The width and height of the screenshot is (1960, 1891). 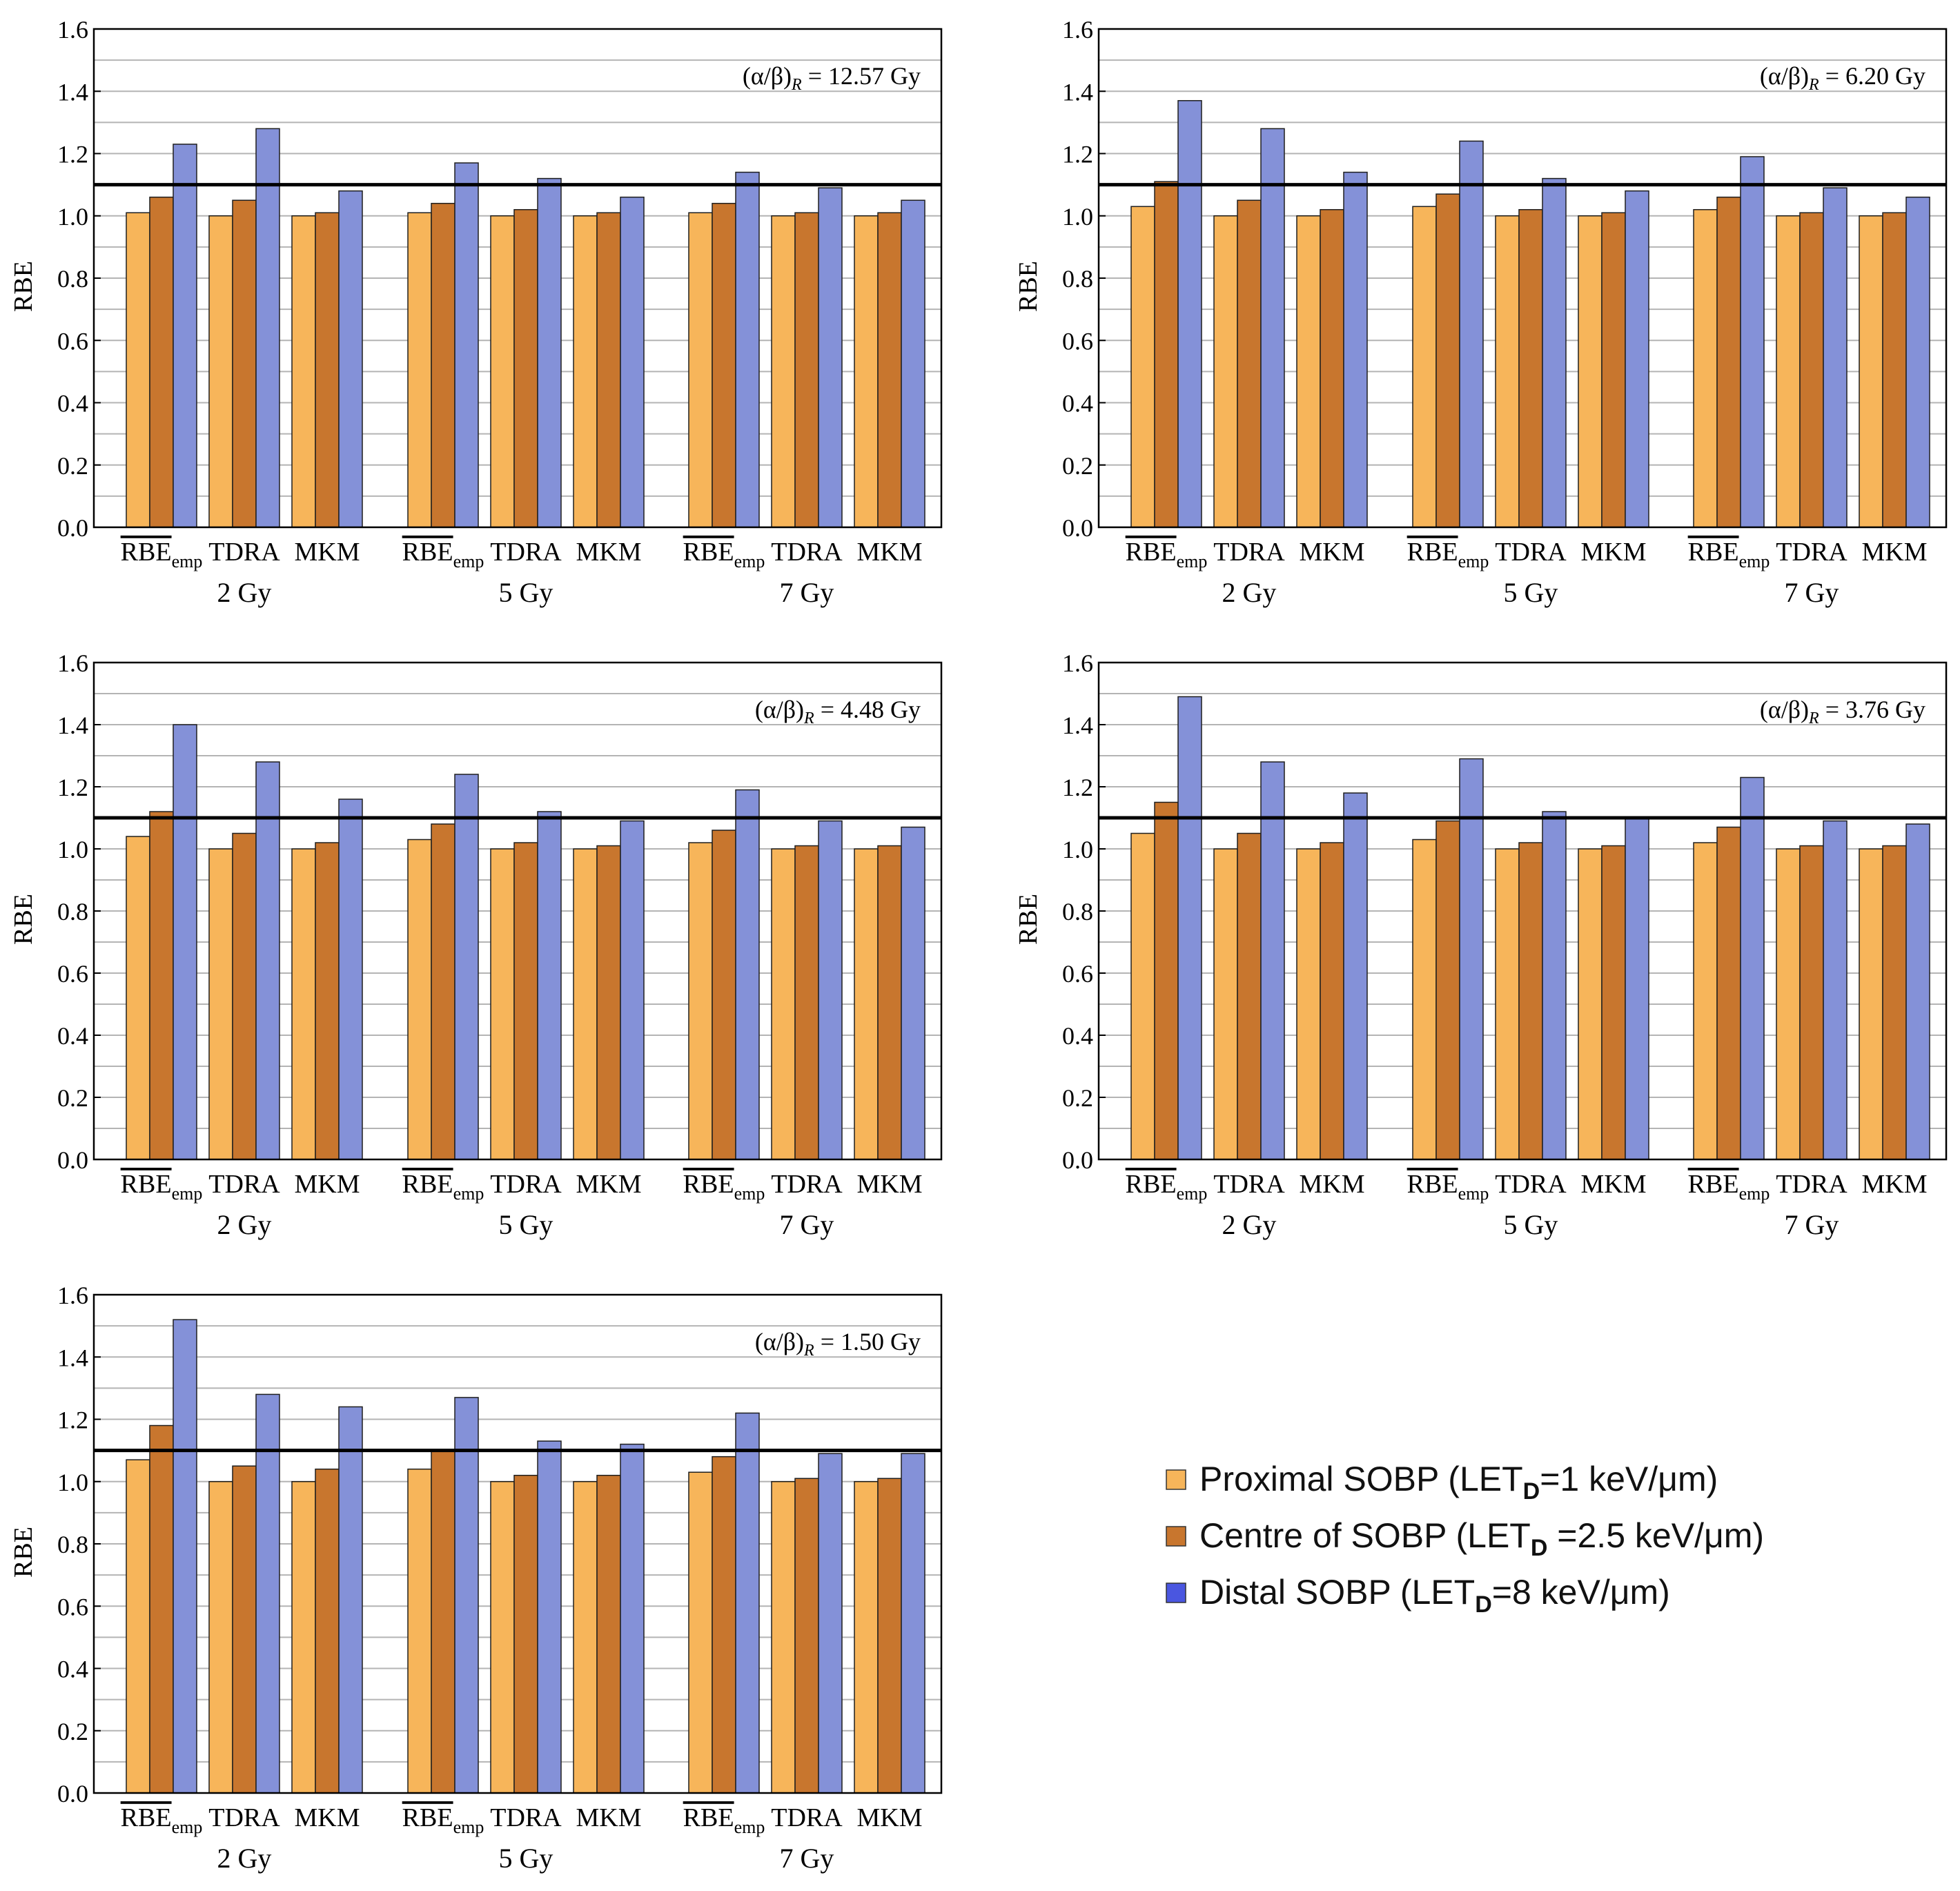 I want to click on y-tick-label: 0.8, so click(x=1077, y=911).